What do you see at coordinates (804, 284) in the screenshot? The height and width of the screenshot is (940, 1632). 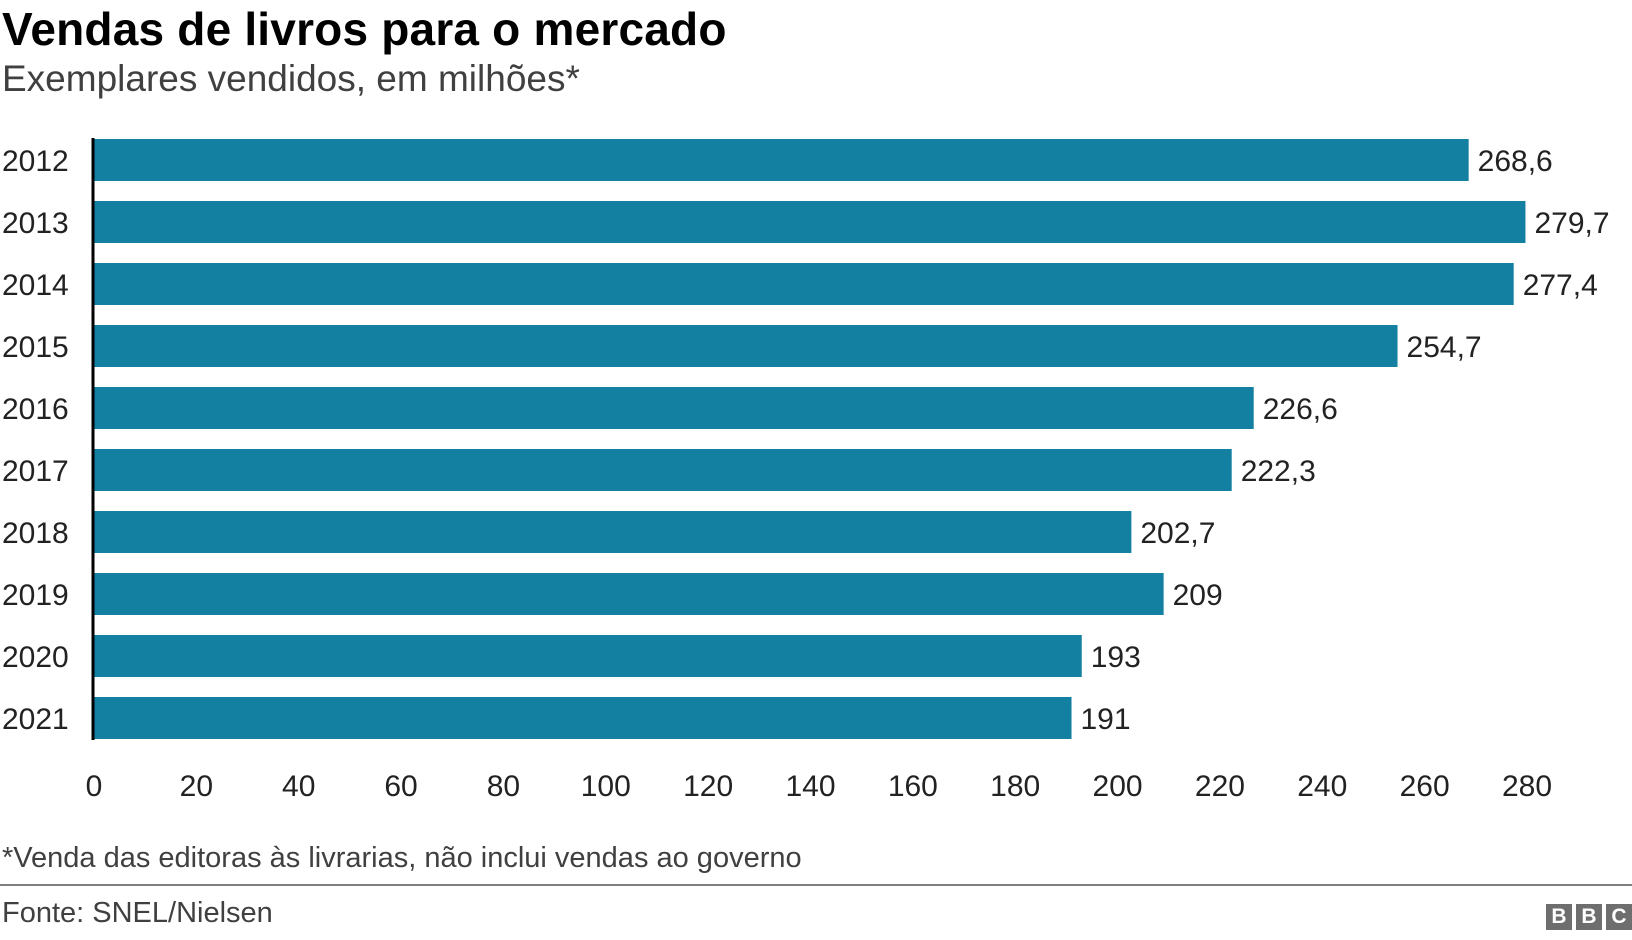 I see `bar-2014` at bounding box center [804, 284].